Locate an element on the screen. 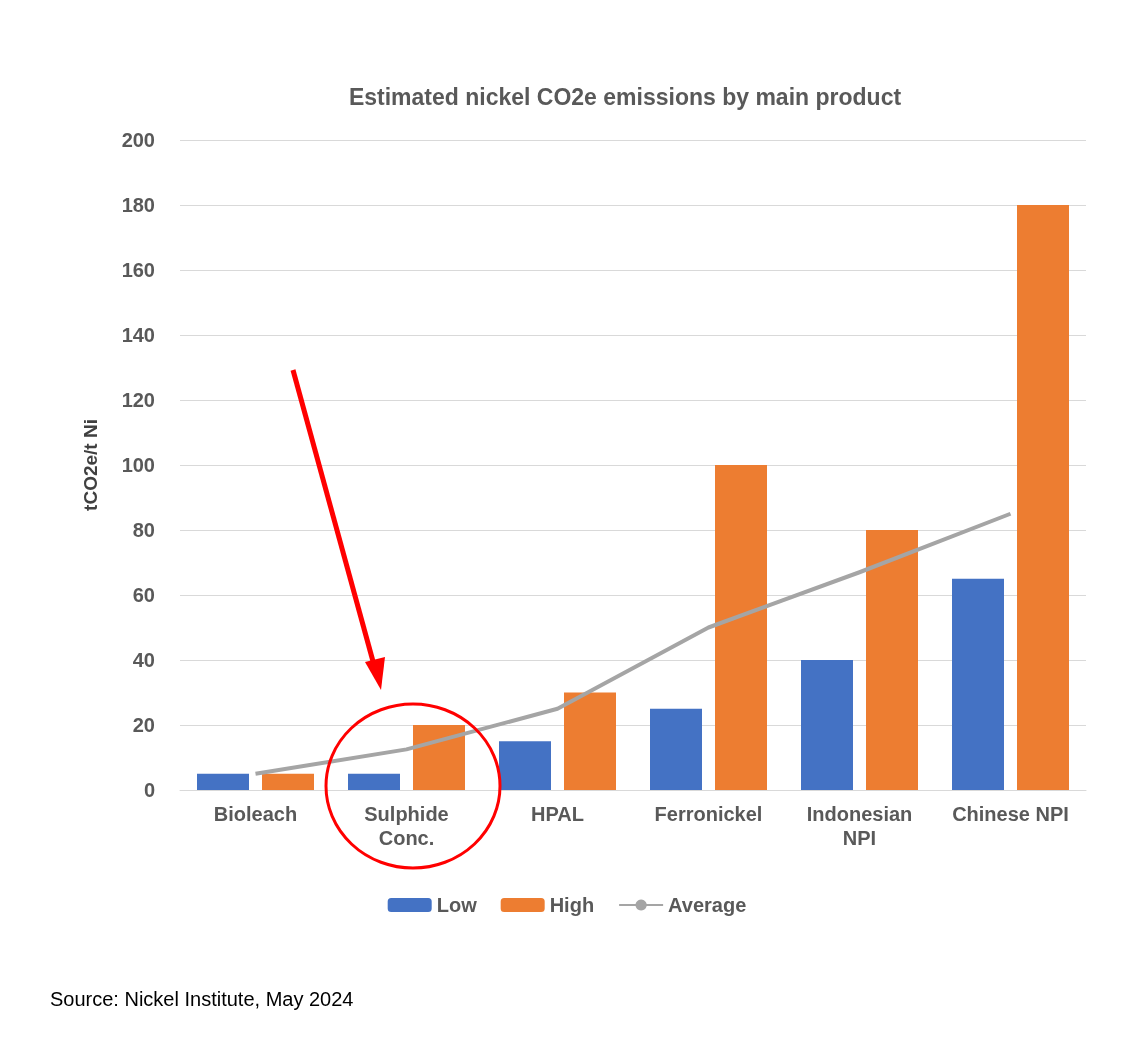  legend-label: Low is located at coordinates (457, 905).